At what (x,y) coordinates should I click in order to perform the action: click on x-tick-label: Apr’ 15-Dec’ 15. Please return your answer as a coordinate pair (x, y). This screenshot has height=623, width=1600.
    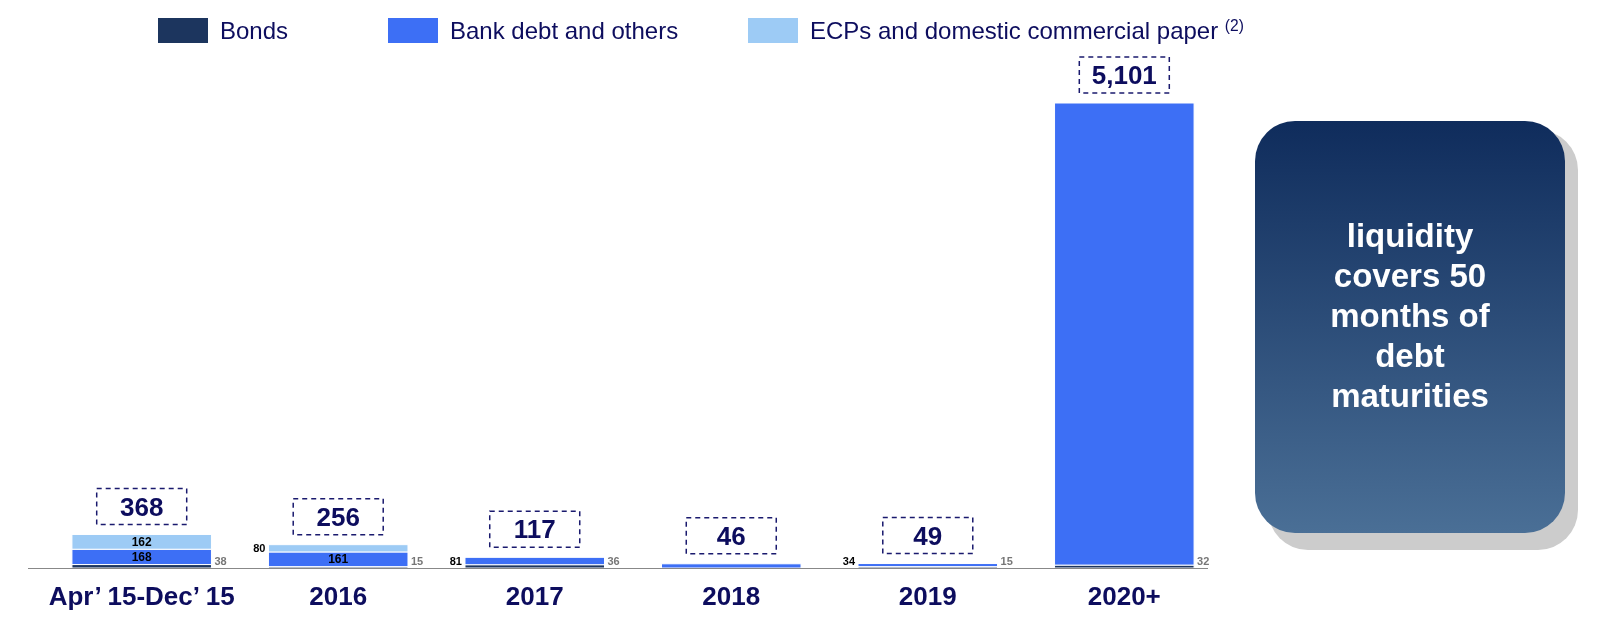
    Looking at the image, I should click on (141, 596).